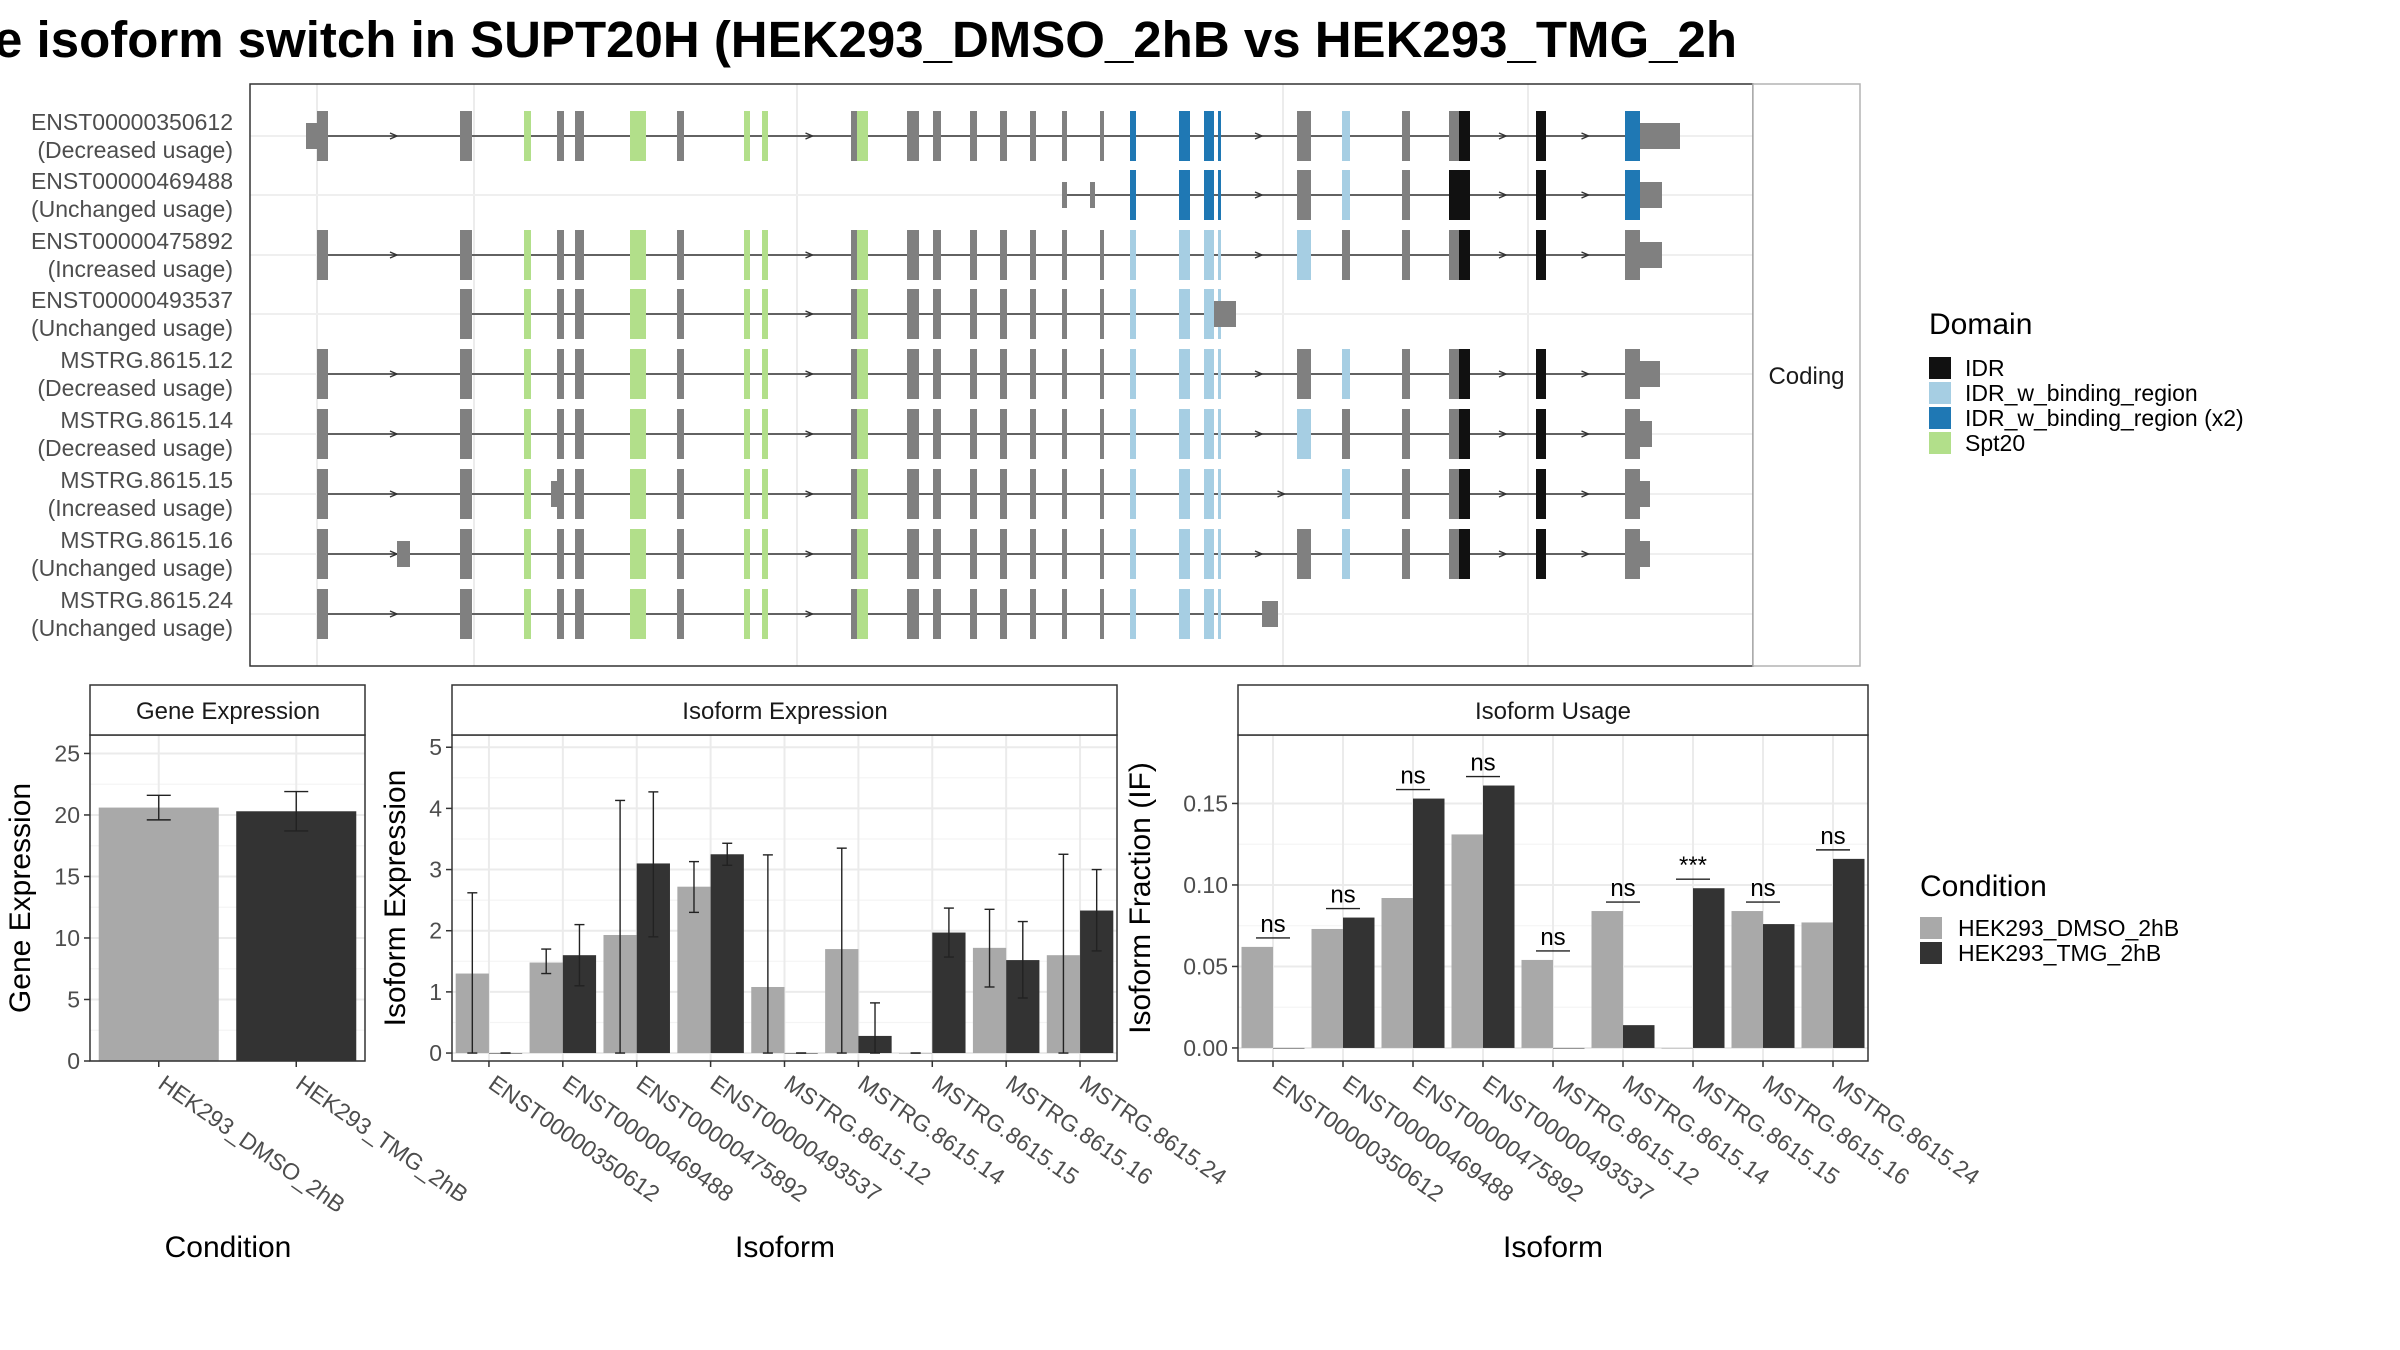  I want to click on exon, so click(403, 554).